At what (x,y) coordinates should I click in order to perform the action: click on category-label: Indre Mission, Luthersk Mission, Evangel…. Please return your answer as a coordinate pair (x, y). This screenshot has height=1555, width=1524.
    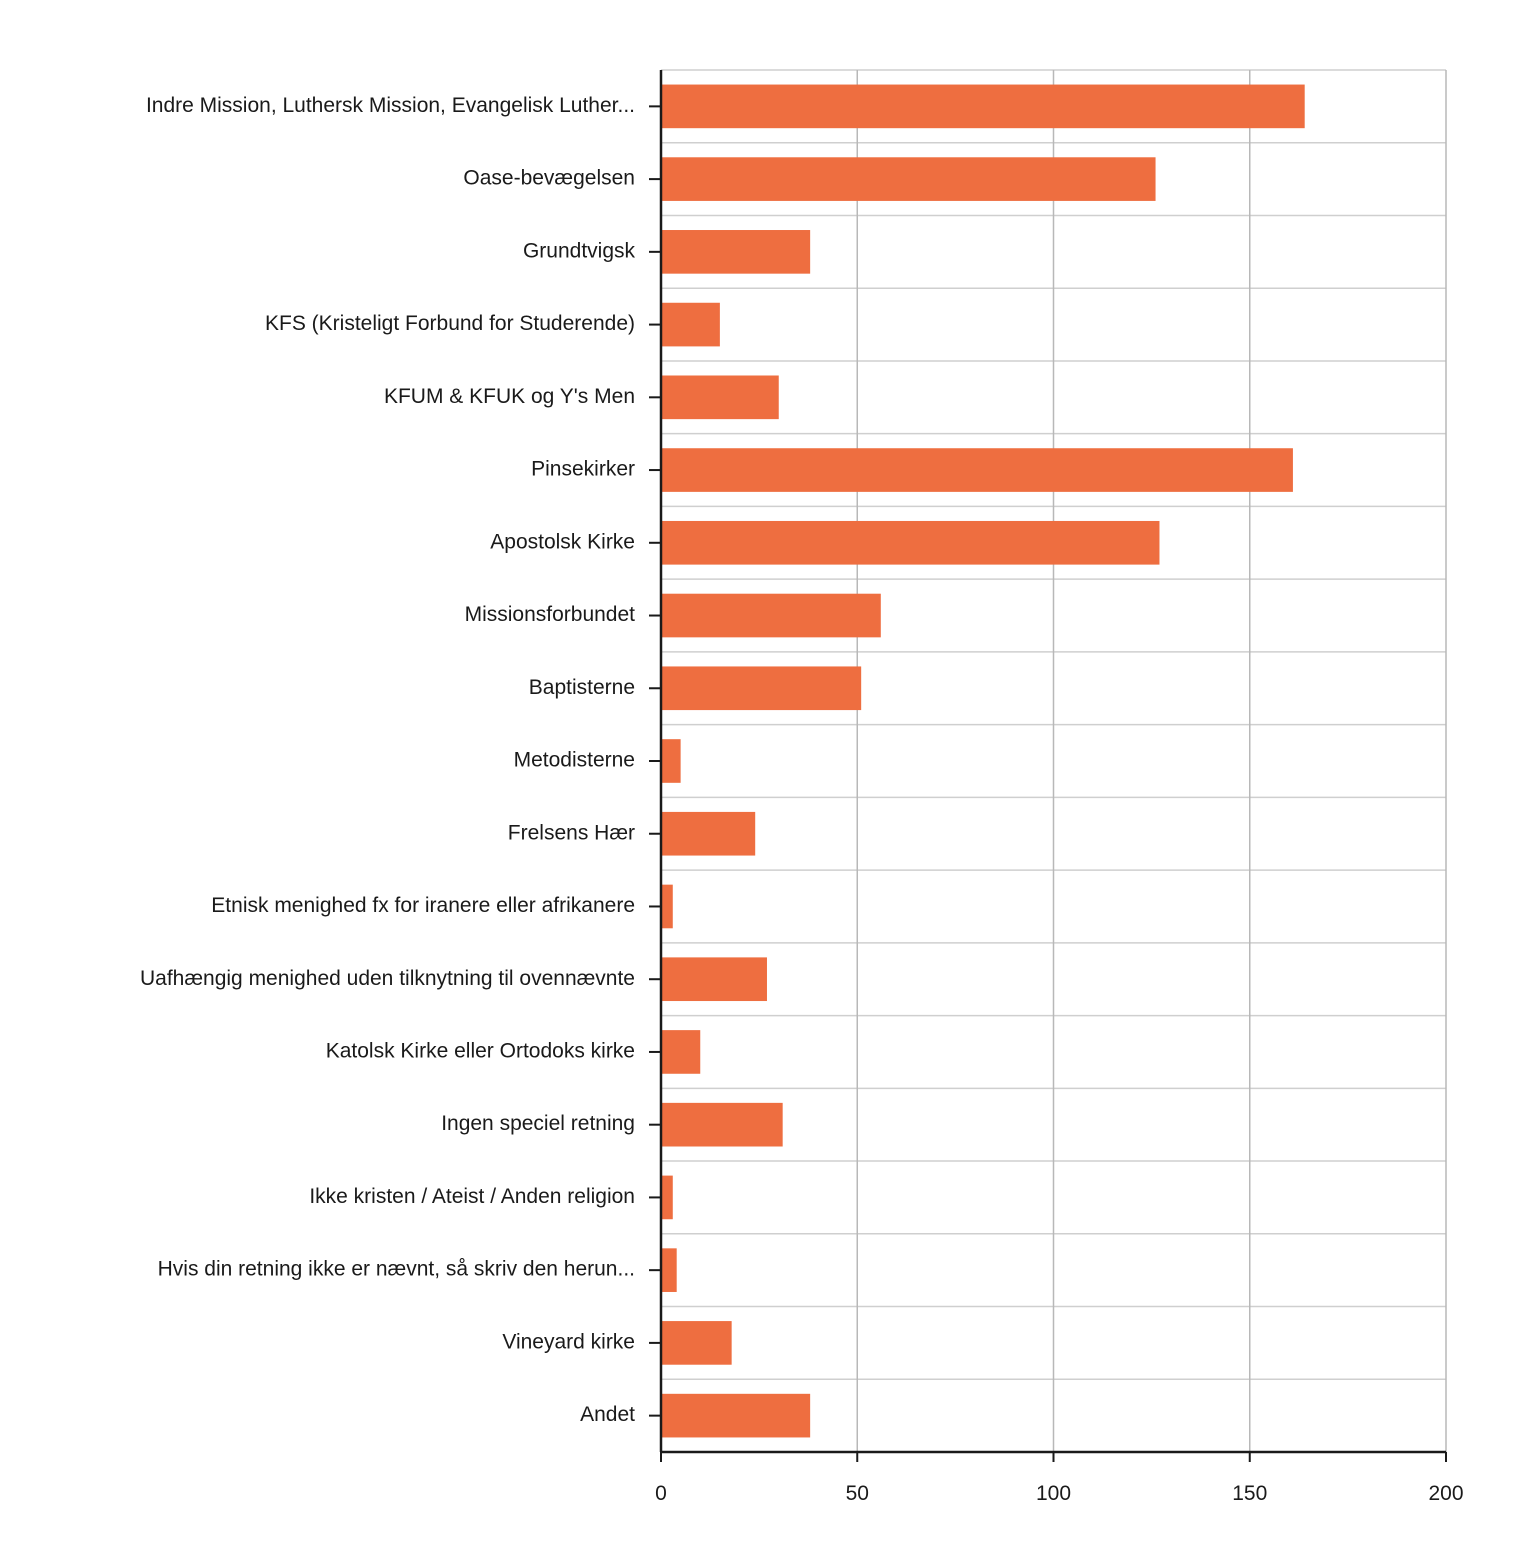
    Looking at the image, I should click on (390, 105).